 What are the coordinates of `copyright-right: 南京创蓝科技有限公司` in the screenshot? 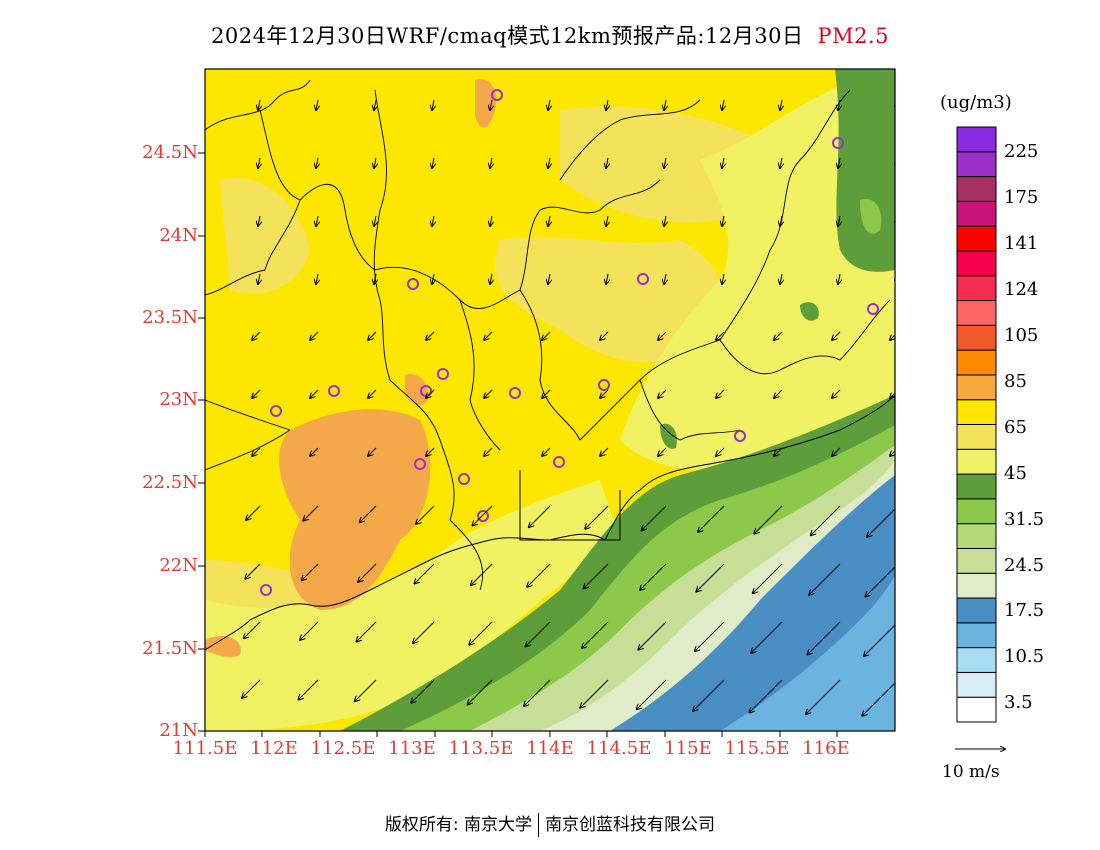 It's located at (630, 825).